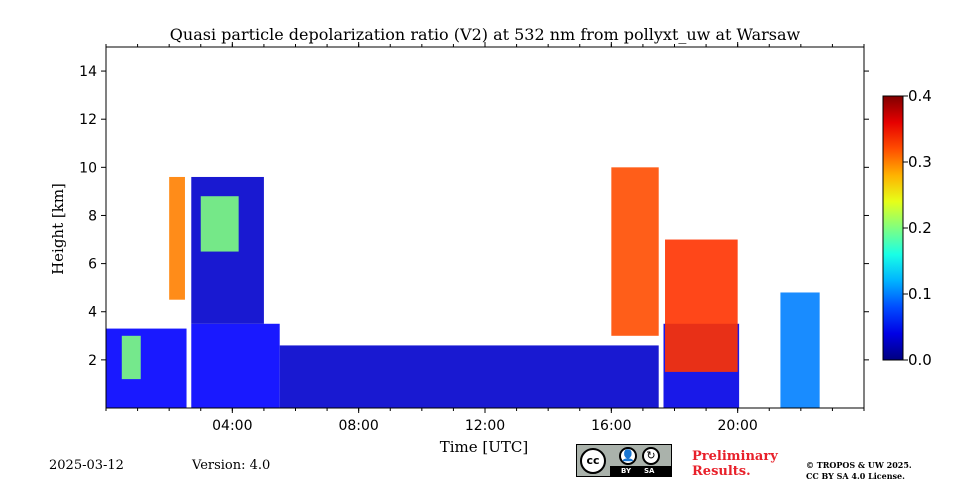  Describe the element at coordinates (626, 471) in the screenshot. I see `cc-by-text: BY` at that location.